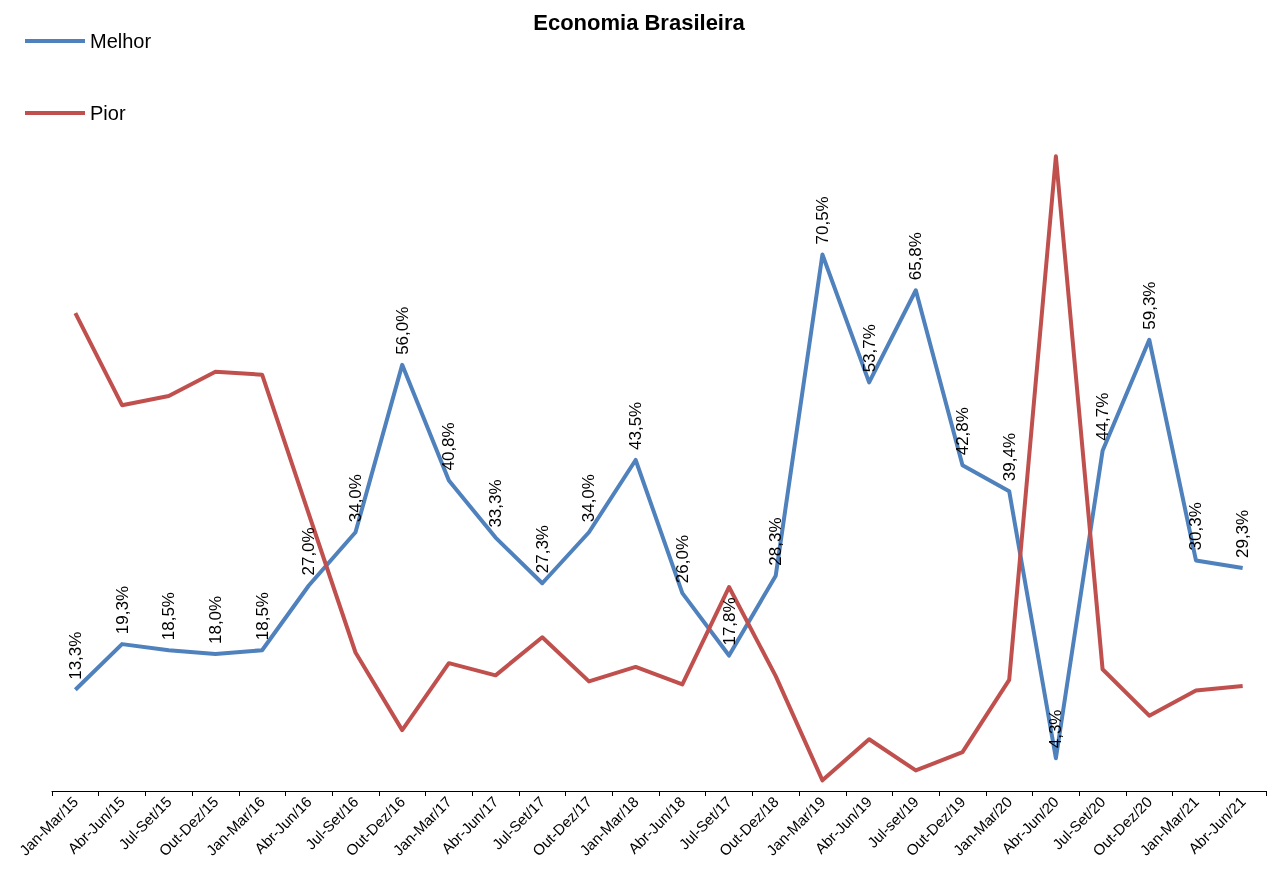 The height and width of the screenshot is (887, 1278). Describe the element at coordinates (636, 425) in the screenshot. I see `data-label: 43,5%` at that location.